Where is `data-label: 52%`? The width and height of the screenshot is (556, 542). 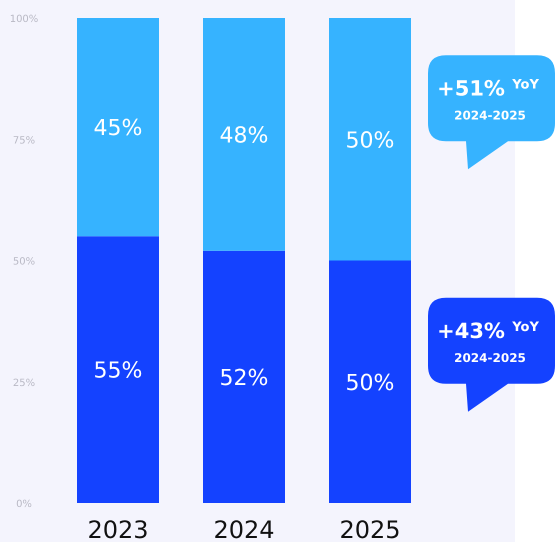
data-label: 52% is located at coordinates (244, 378).